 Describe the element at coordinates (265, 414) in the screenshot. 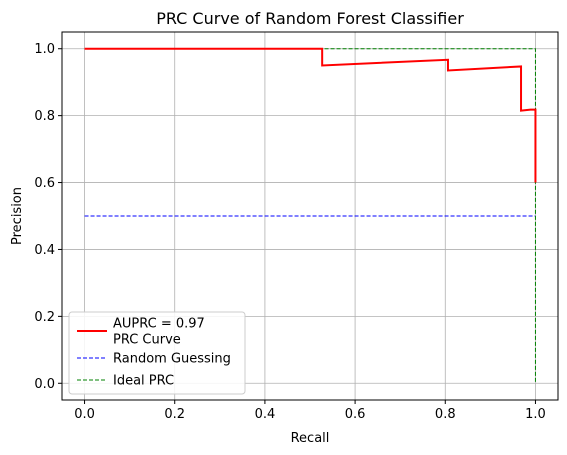

I see `x-tick-label: 0.4` at that location.